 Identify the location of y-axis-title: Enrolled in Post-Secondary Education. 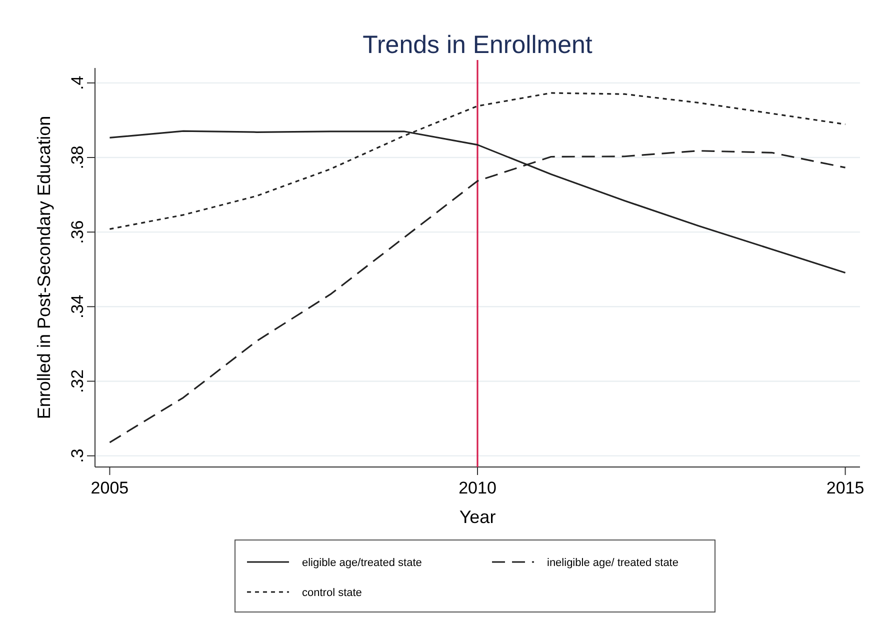
(44, 268).